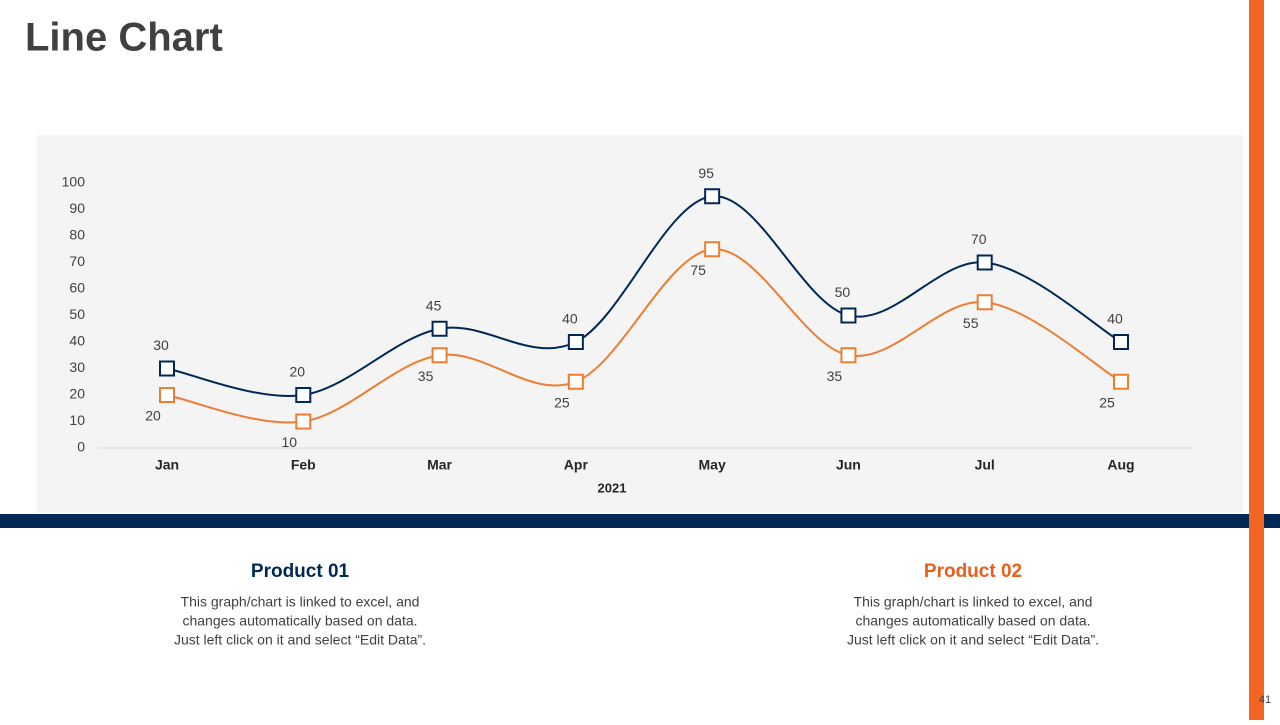  Describe the element at coordinates (640, 521) in the screenshot. I see `divider-bar` at that location.